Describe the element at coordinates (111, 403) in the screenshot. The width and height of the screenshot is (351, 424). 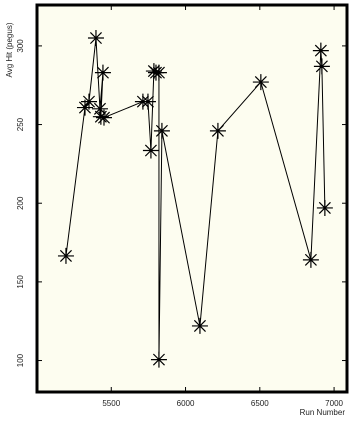
I see `x-tick-label: 5500` at that location.